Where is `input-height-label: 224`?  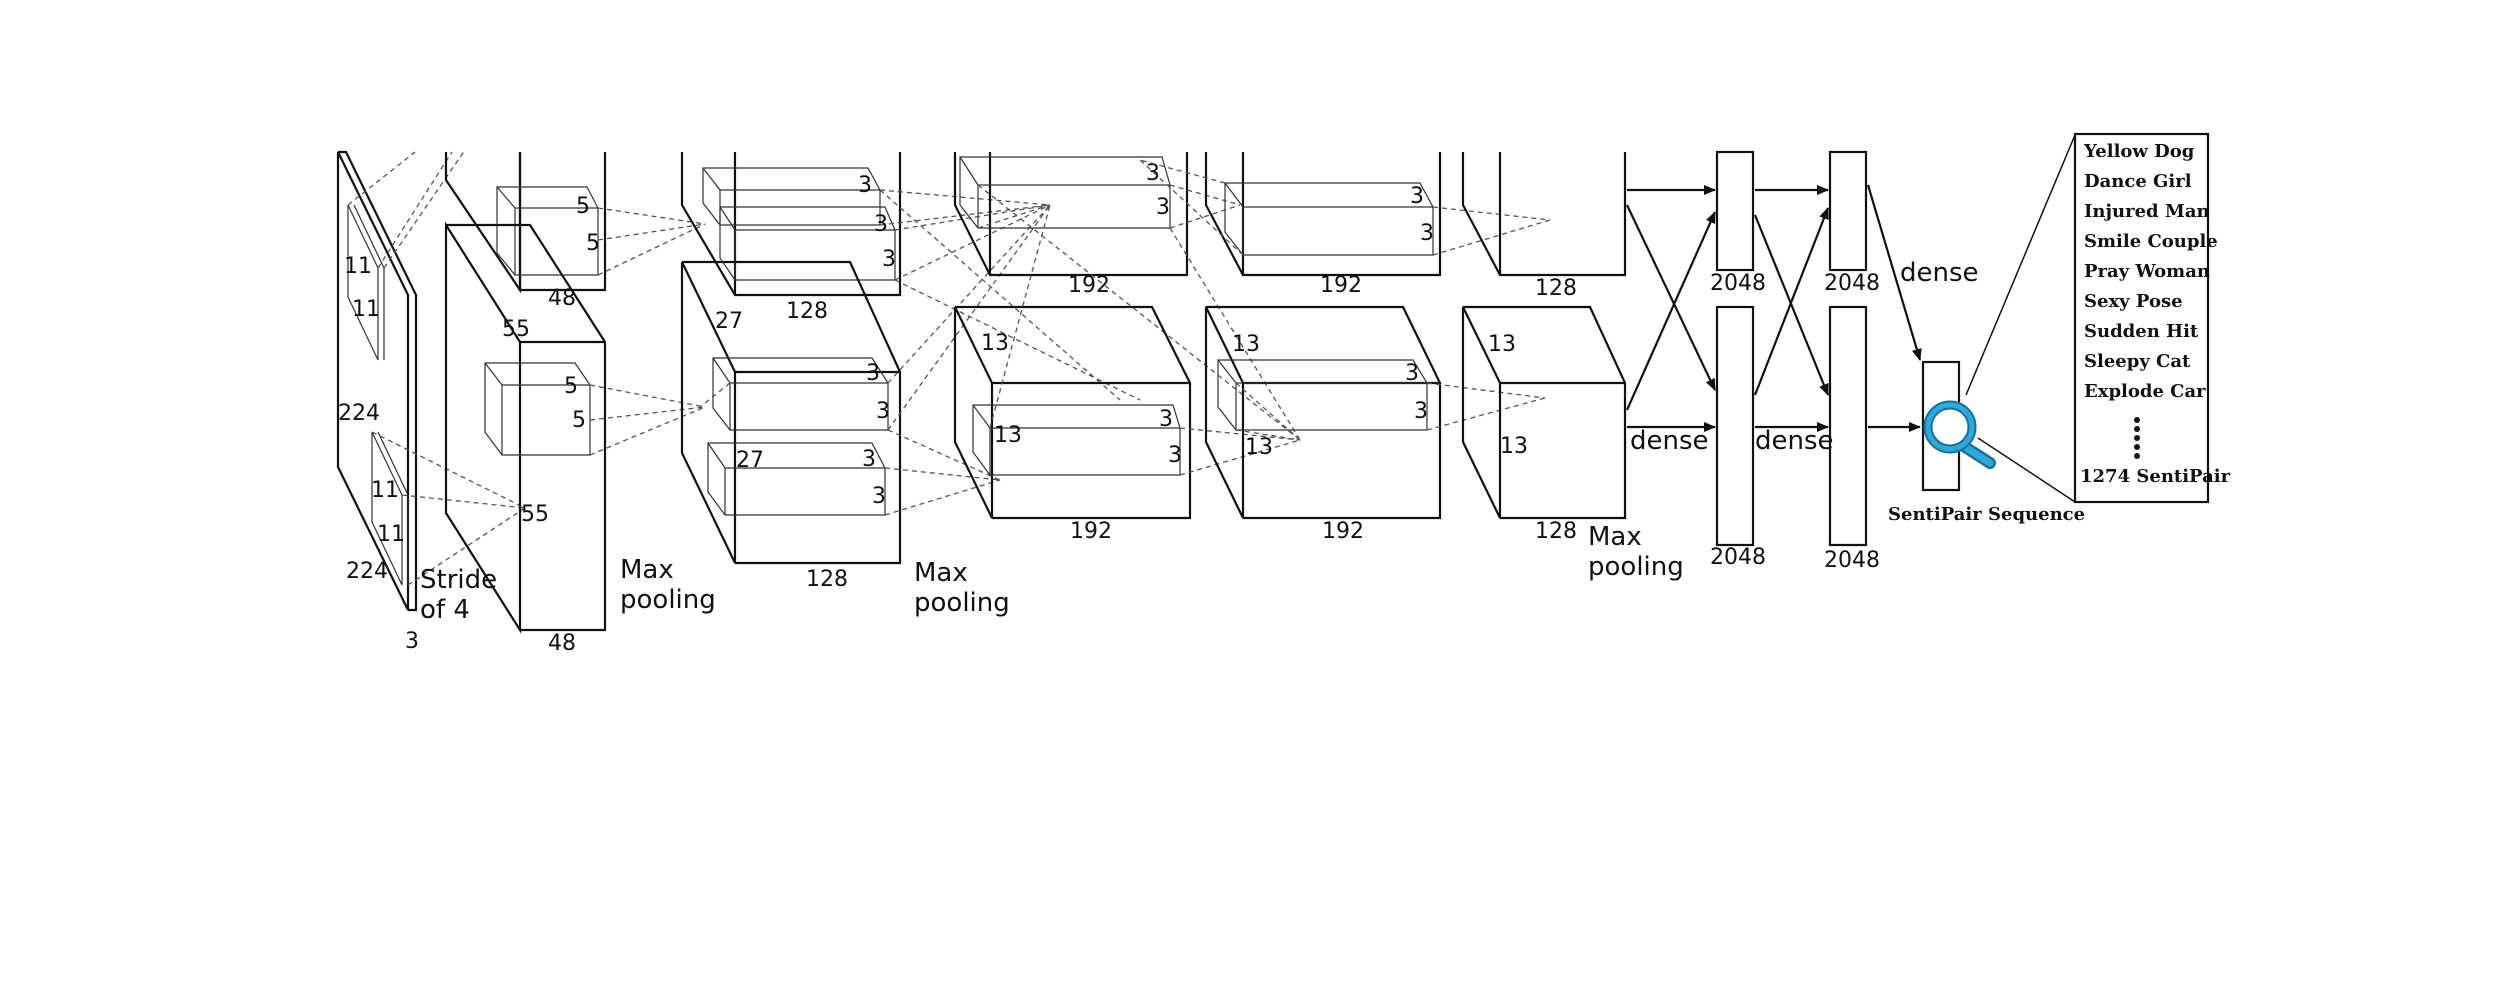 input-height-label: 224 is located at coordinates (359, 413).